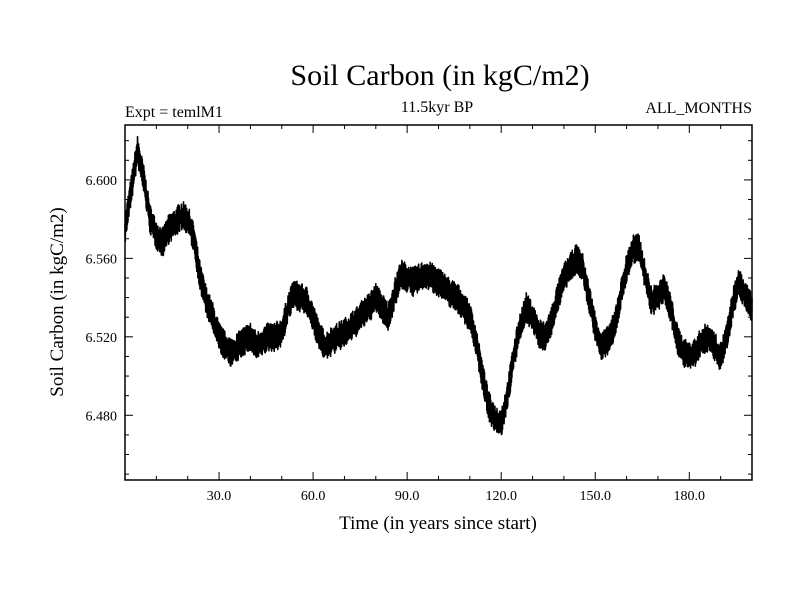  Describe the element at coordinates (57, 301) in the screenshot. I see `y-axis-label: Soil Carbon (in kgC/m2)` at that location.